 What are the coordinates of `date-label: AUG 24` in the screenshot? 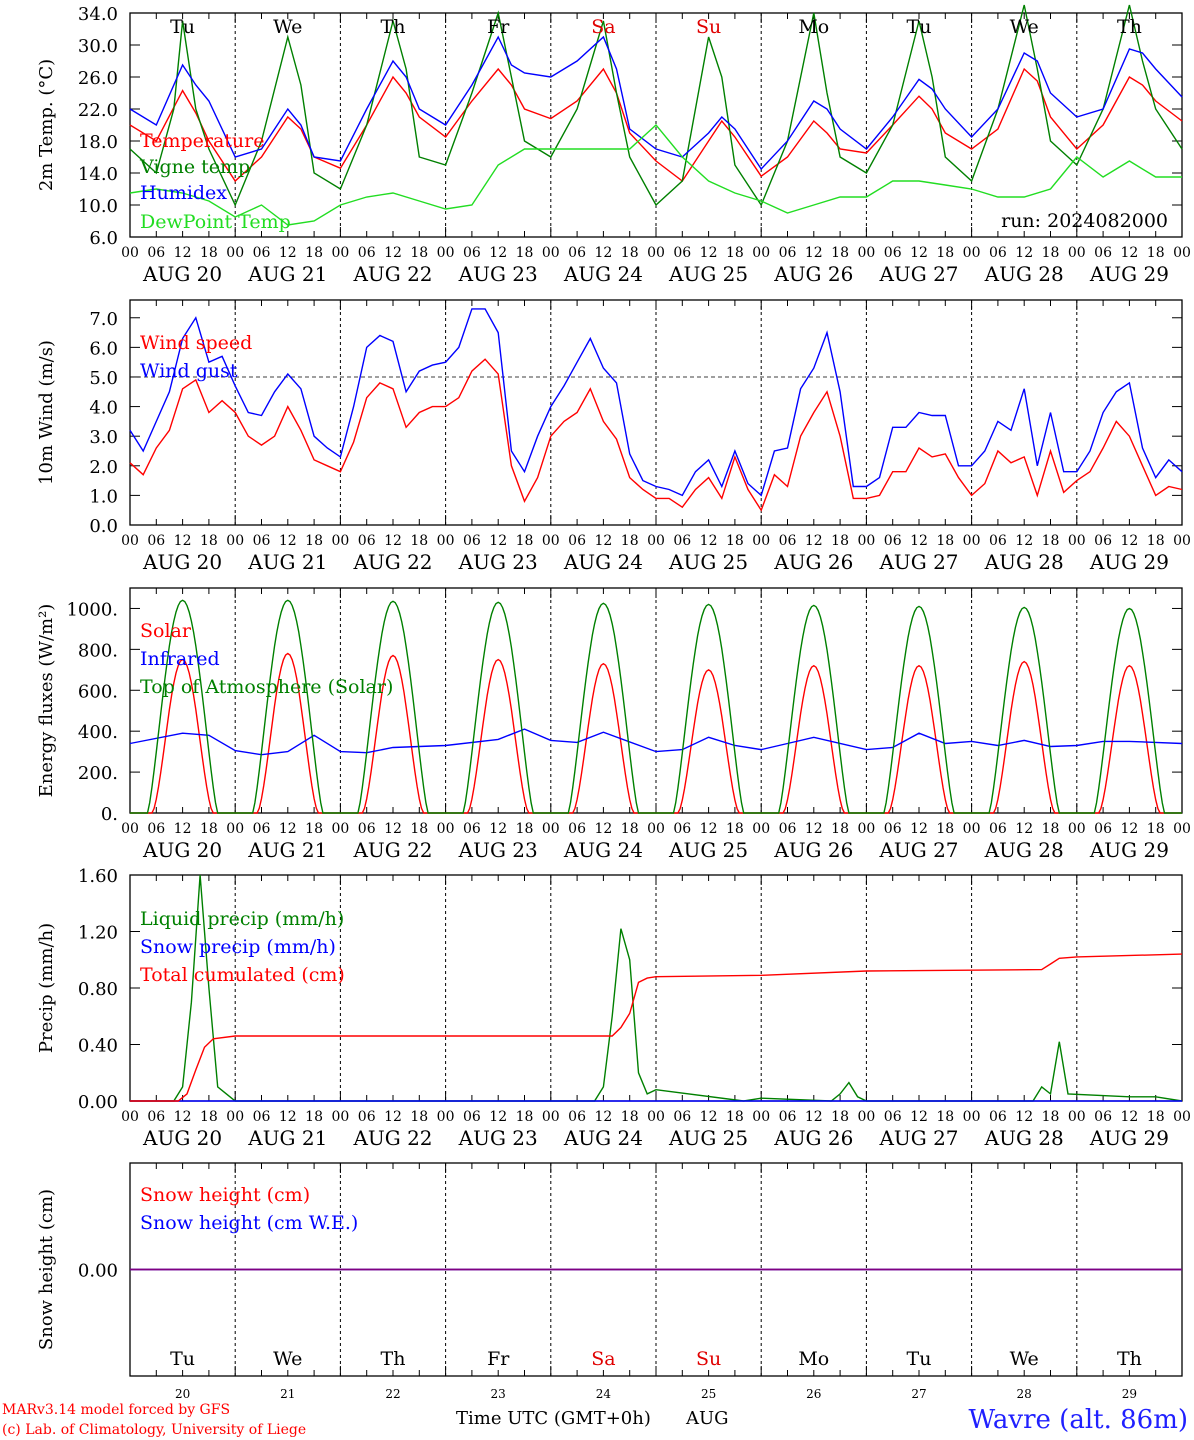 It's located at (603, 562).